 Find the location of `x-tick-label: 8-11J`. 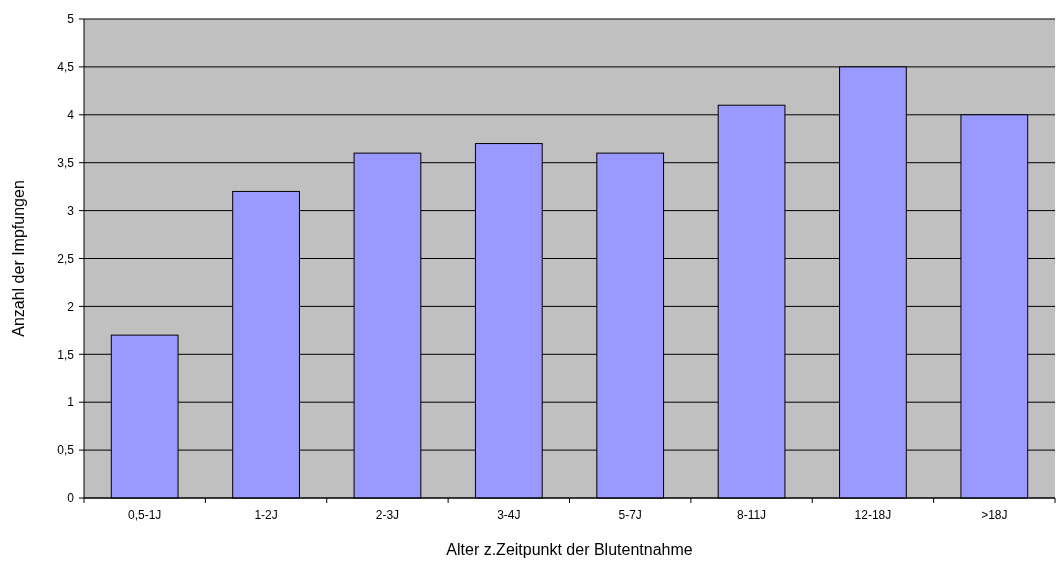

x-tick-label: 8-11J is located at coordinates (751, 515).